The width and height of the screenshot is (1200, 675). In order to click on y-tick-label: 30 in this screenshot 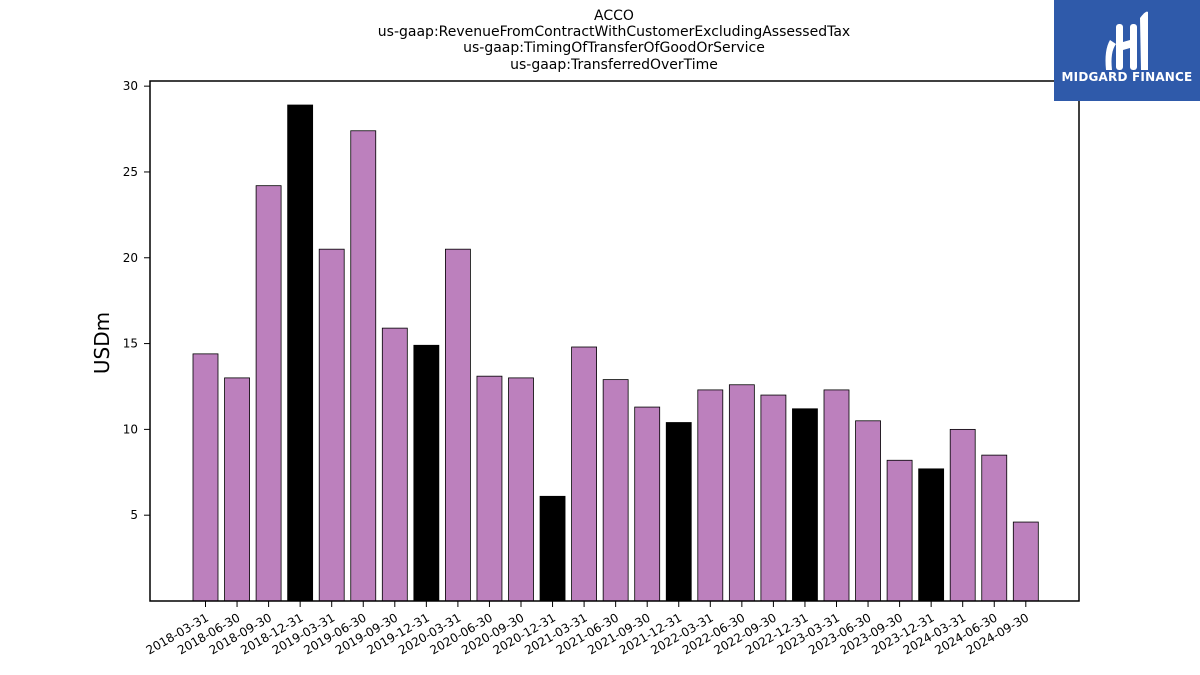, I will do `click(130, 86)`.